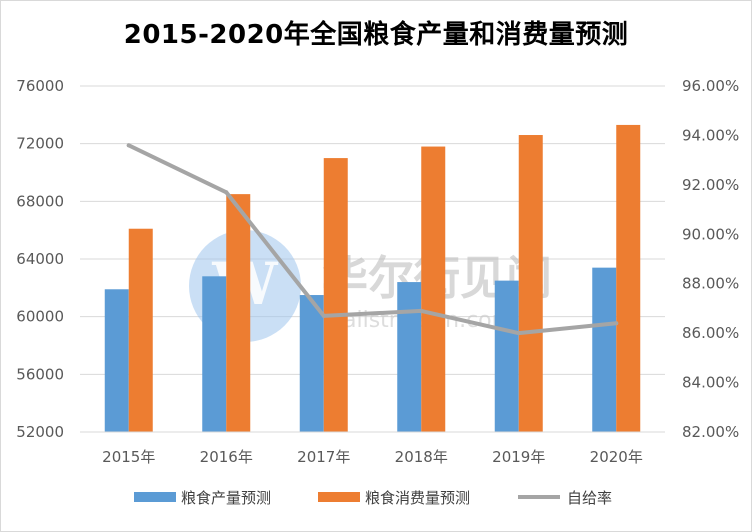 This screenshot has width=752, height=532. I want to click on legend-swatch-consumption, so click(339, 497).